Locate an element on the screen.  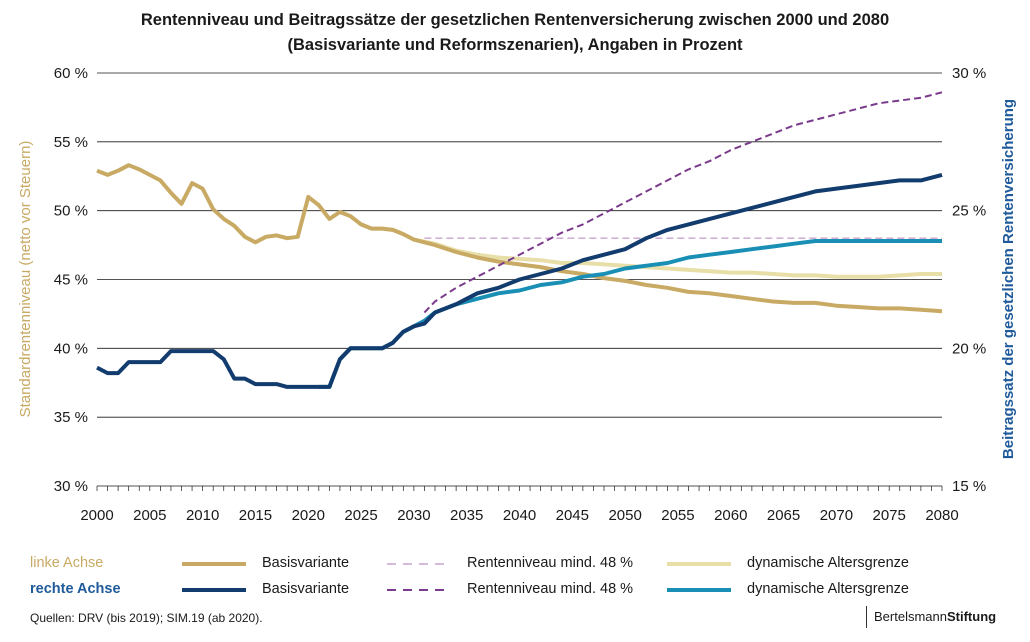
x-tick-label: 2000 is located at coordinates (96, 515).